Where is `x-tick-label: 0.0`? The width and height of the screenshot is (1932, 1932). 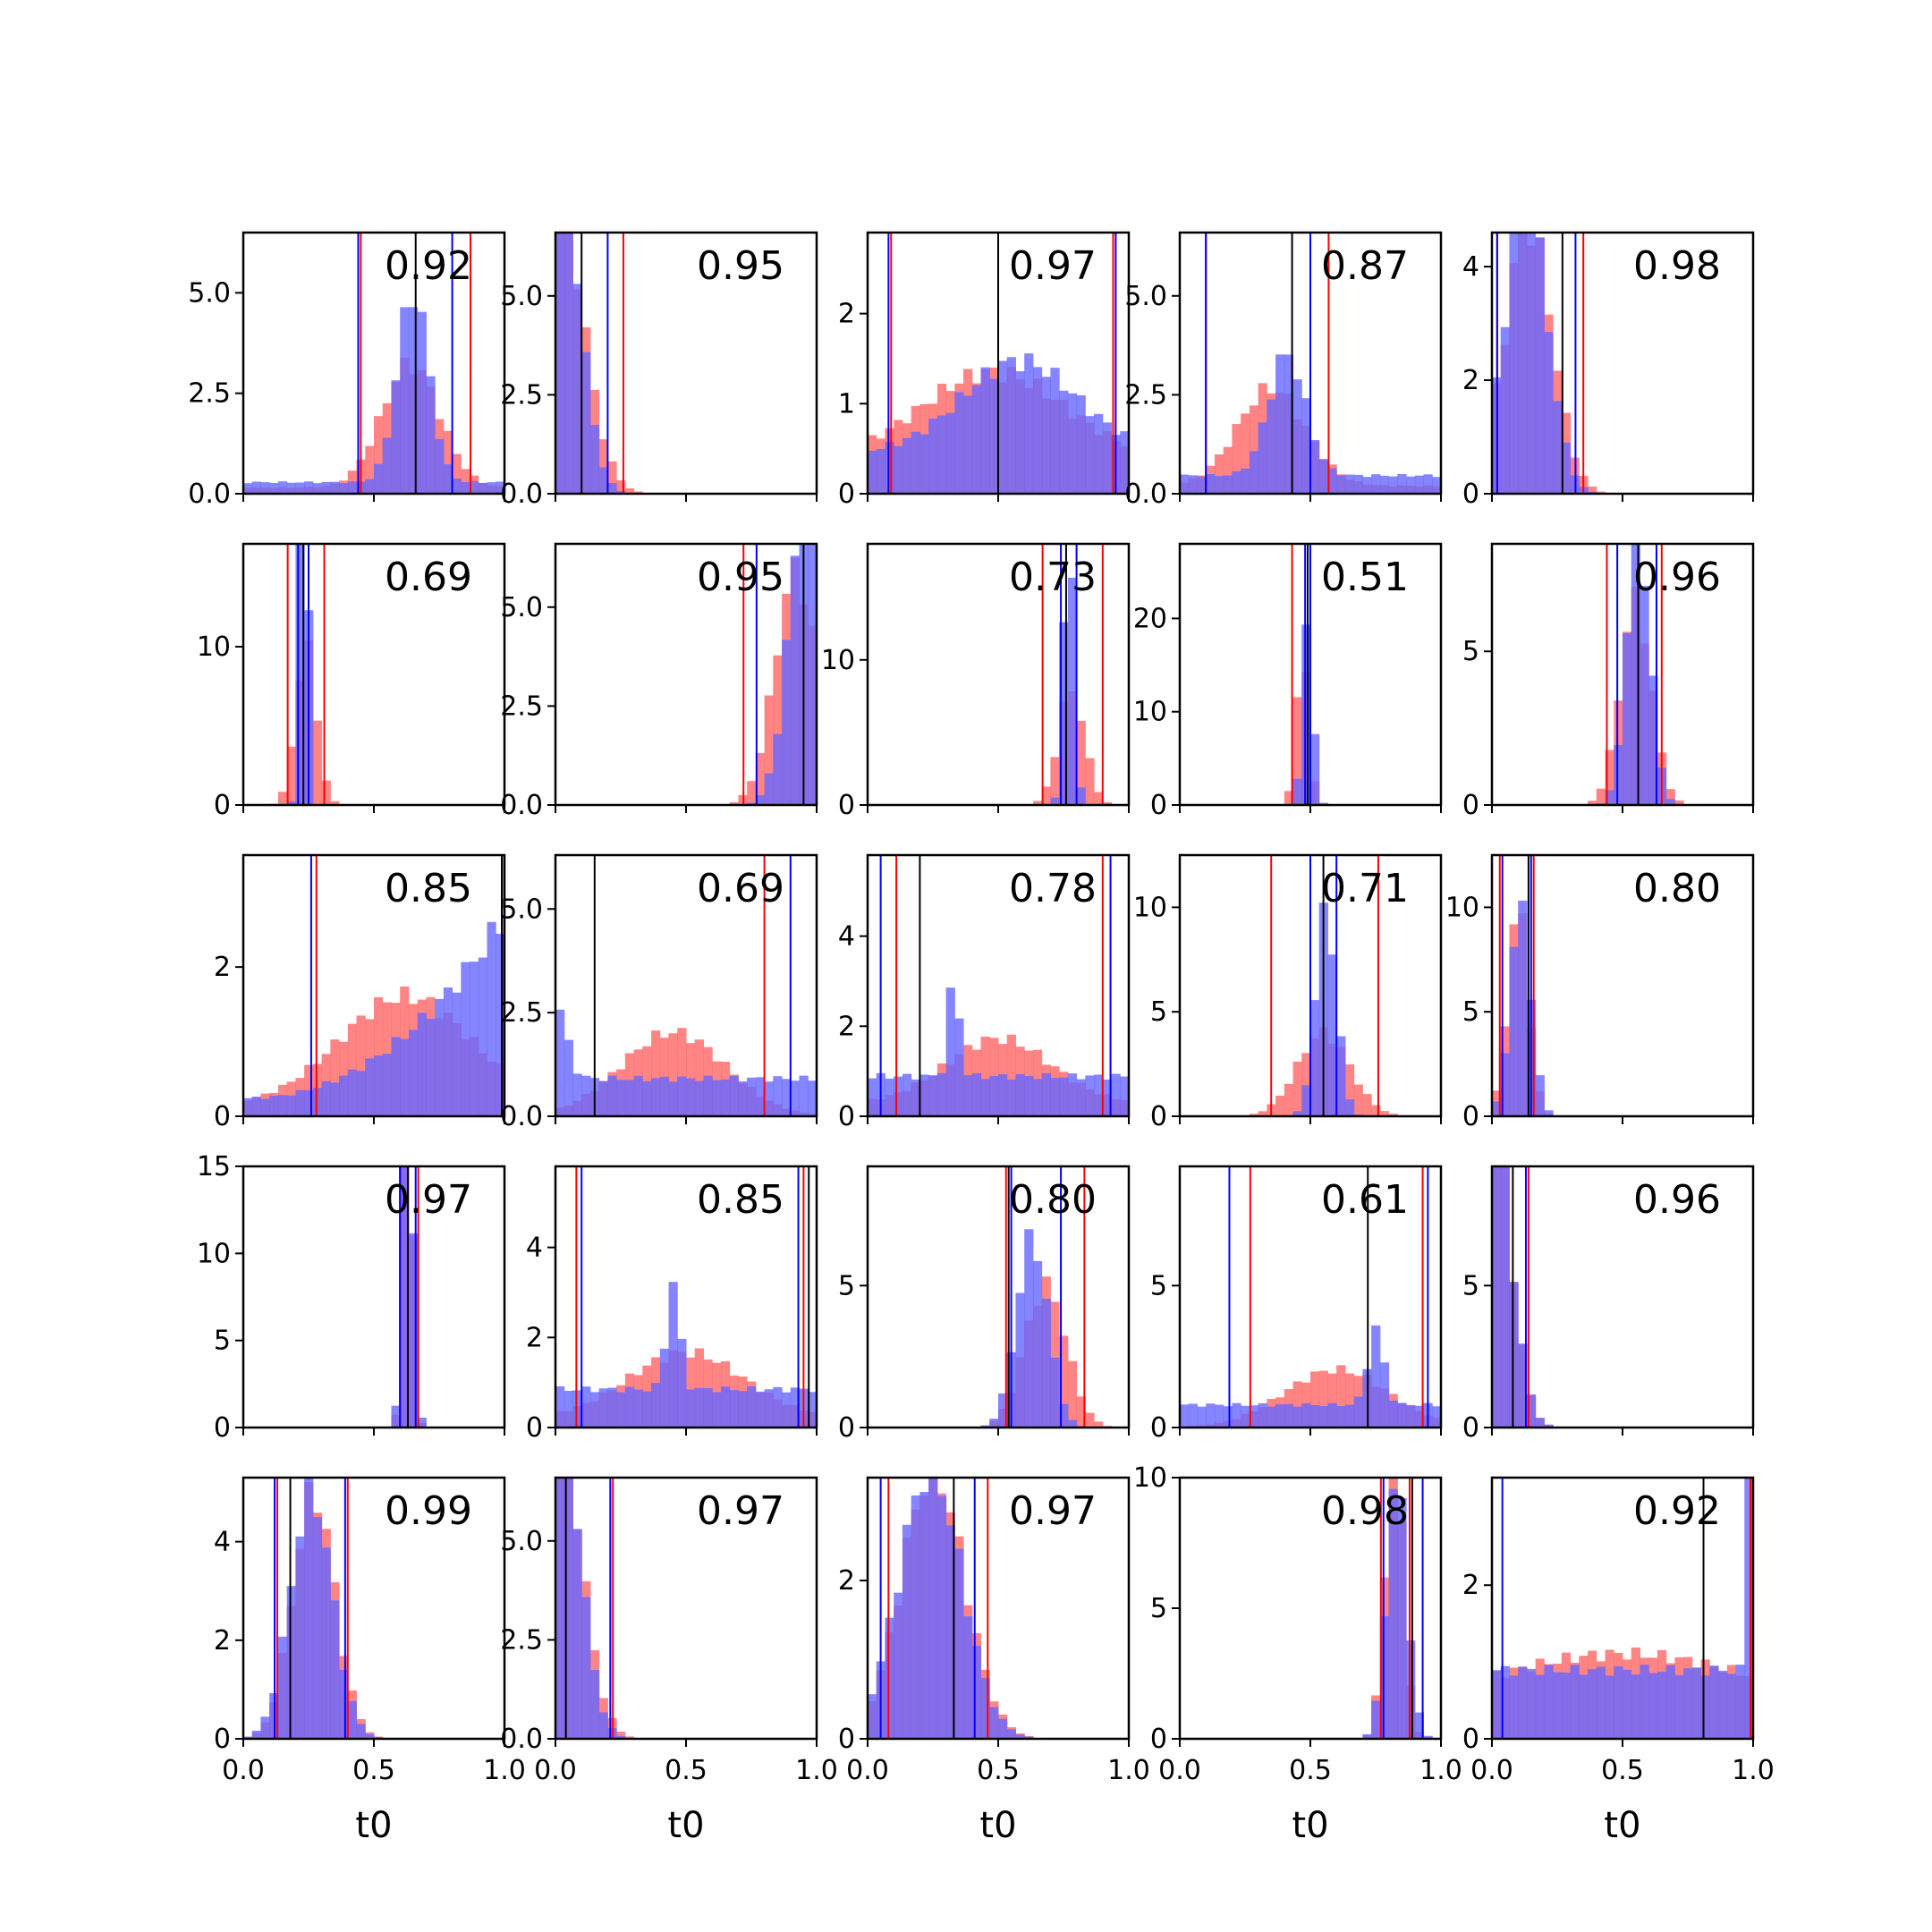
x-tick-label: 0.0 is located at coordinates (243, 1770).